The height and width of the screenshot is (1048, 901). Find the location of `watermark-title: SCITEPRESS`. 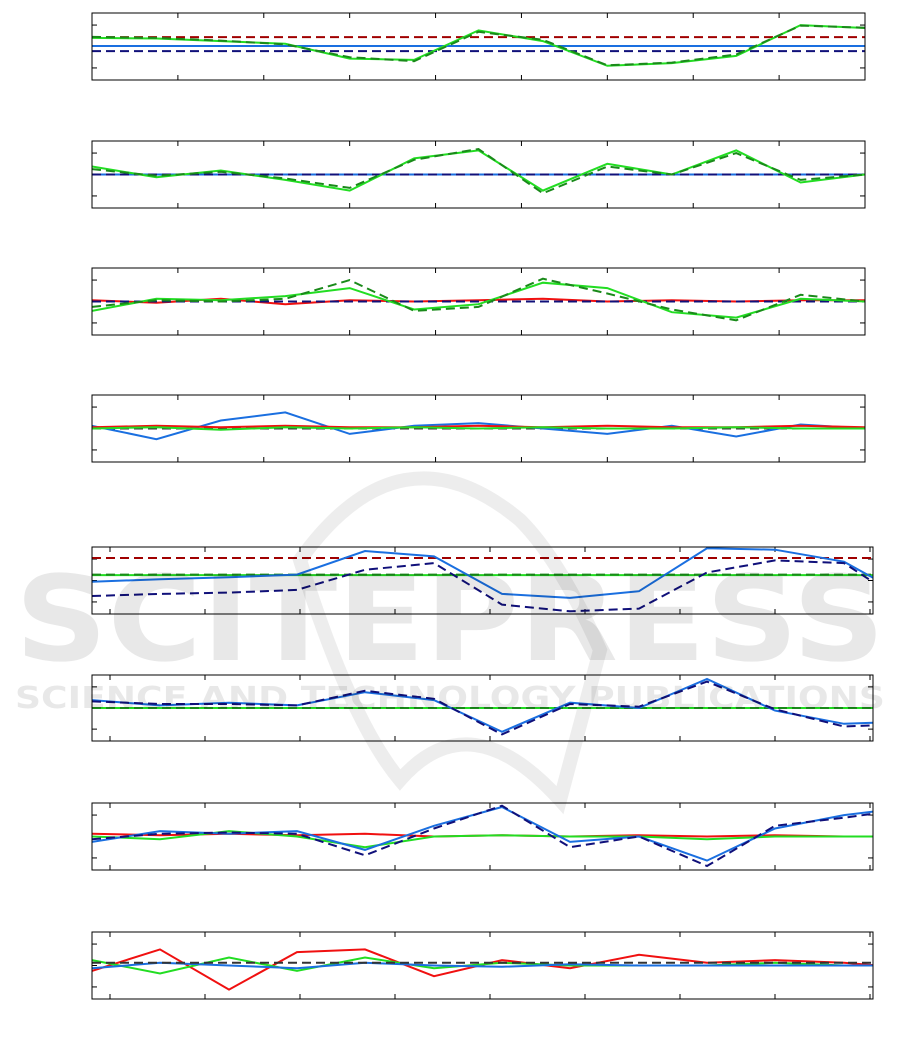

watermark-title: SCITEPRESS is located at coordinates (450, 619).